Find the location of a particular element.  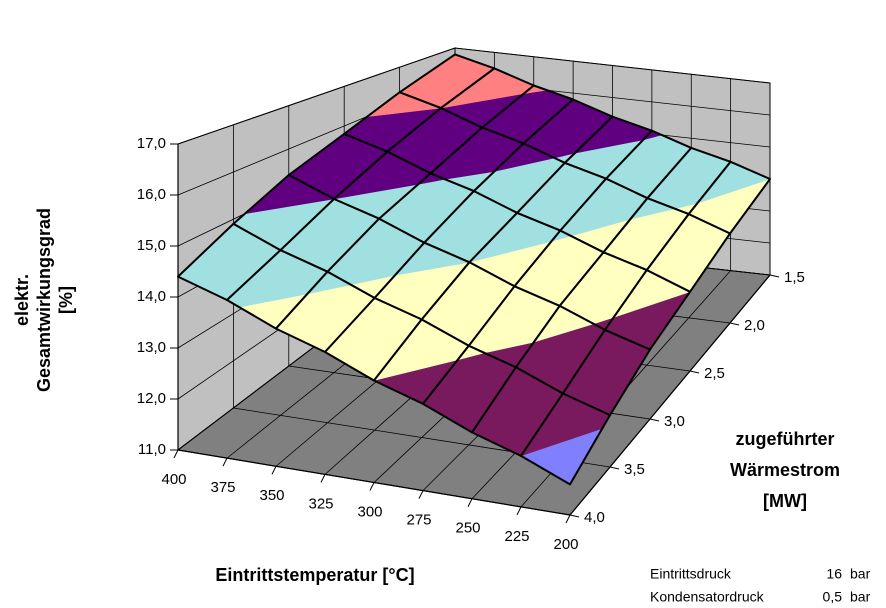

y-tick-label: 16,0 is located at coordinates (151, 194).